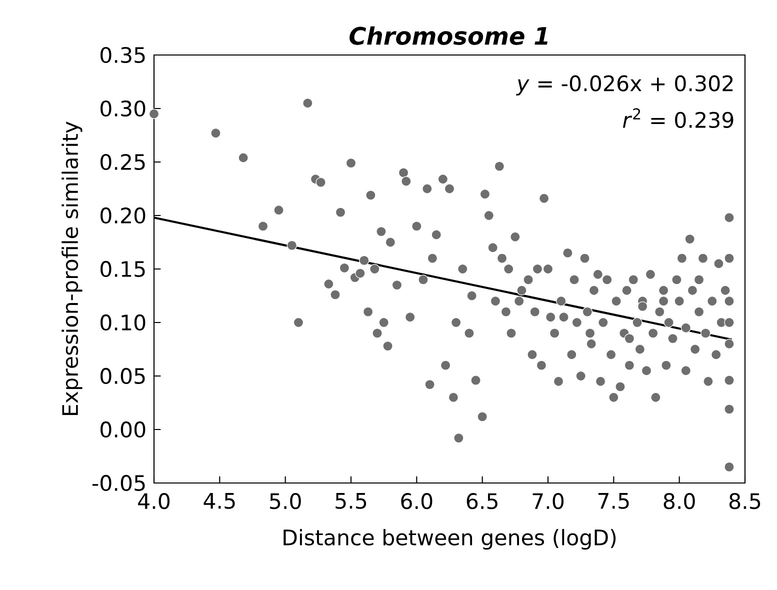  Describe the element at coordinates (548, 501) in the screenshot. I see `x-tick-label: 7.0` at that location.